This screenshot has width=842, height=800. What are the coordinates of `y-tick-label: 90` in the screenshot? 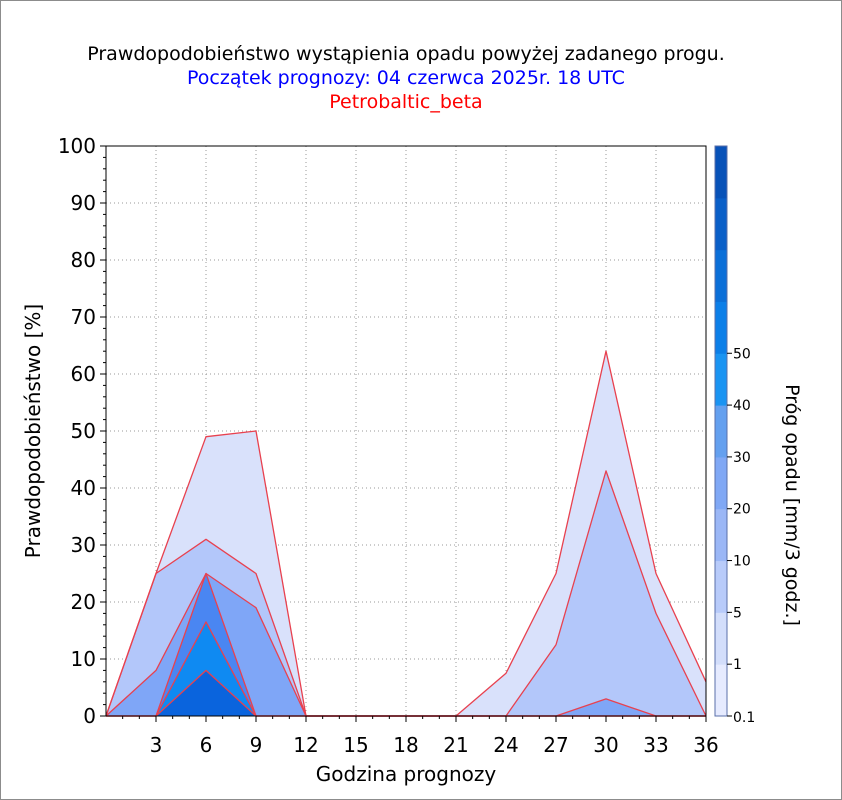 It's located at (83, 203).